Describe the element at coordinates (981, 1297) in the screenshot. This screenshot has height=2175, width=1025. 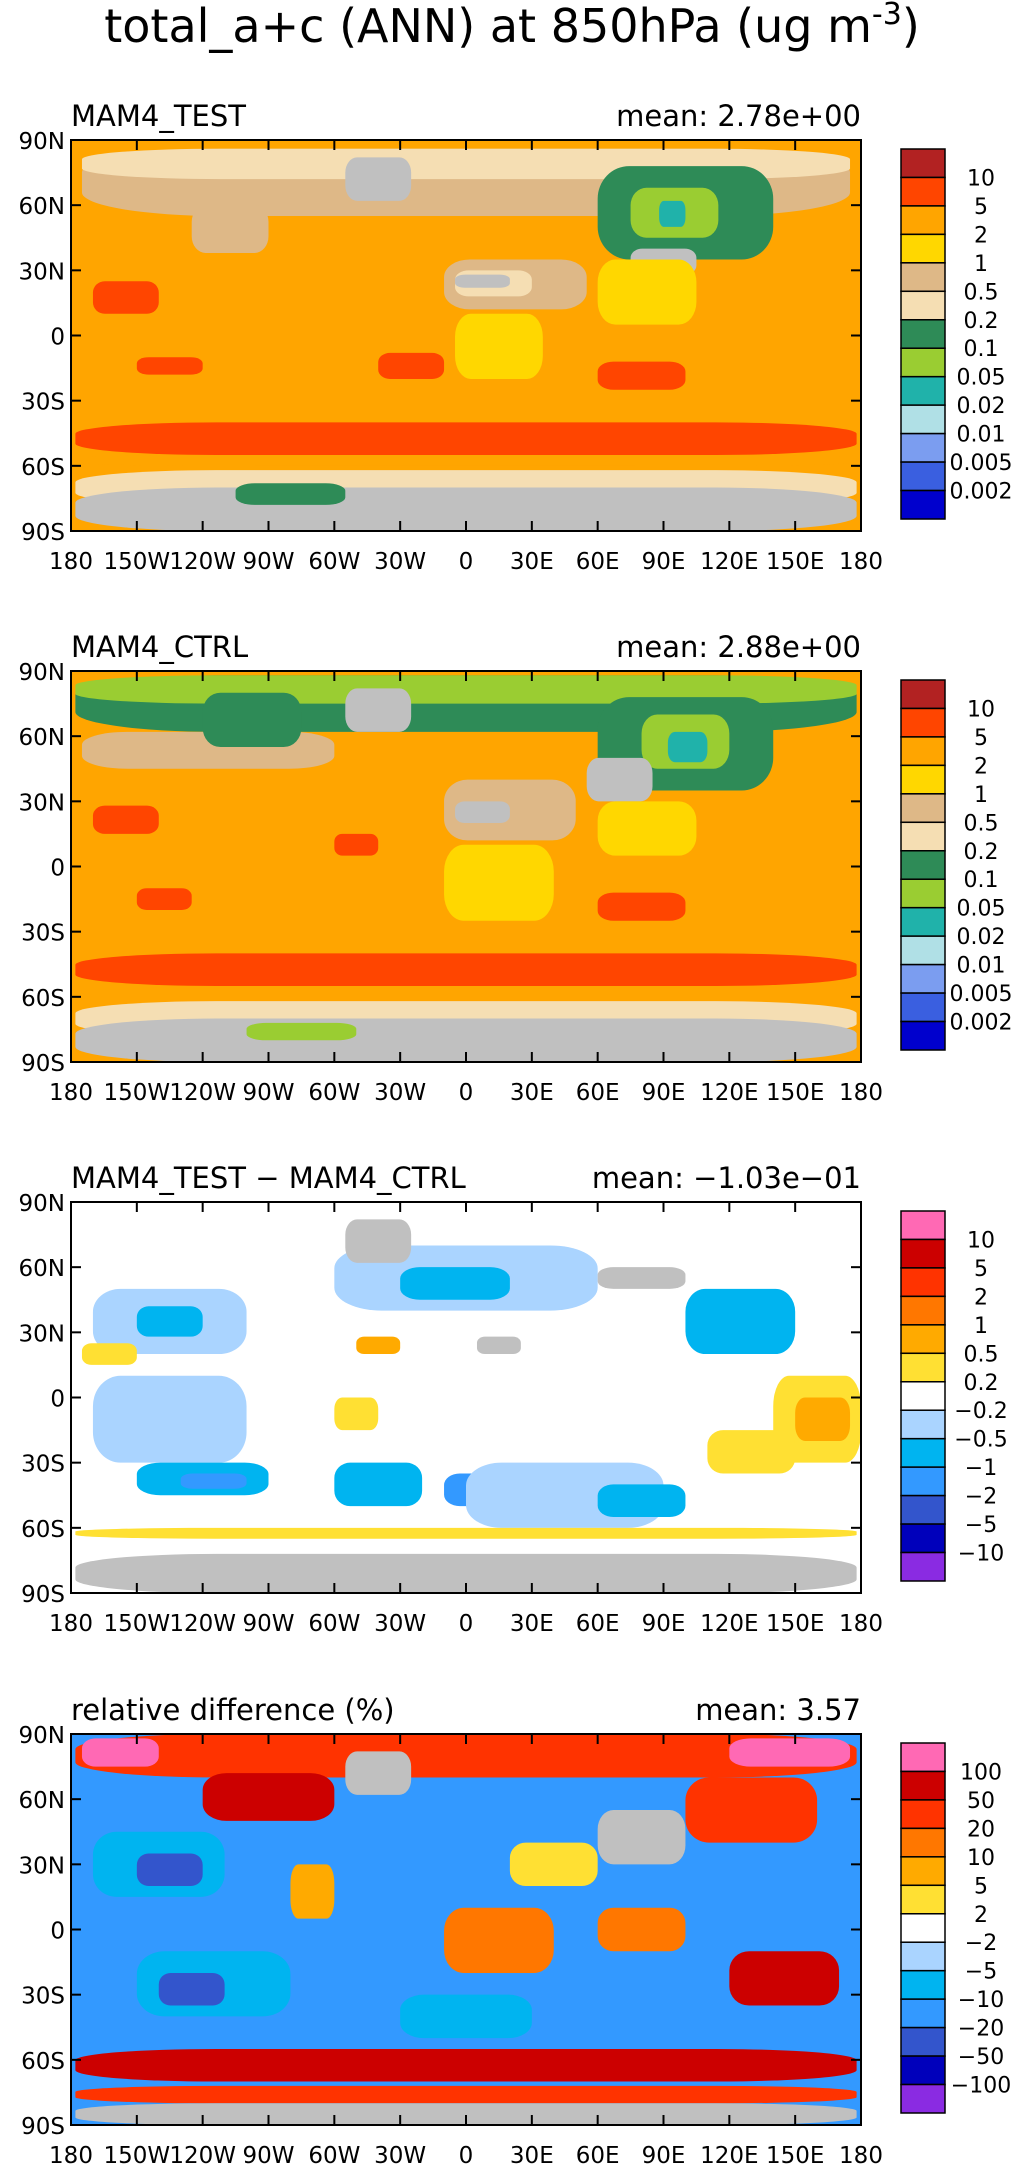
I see `legend-label: 2` at that location.